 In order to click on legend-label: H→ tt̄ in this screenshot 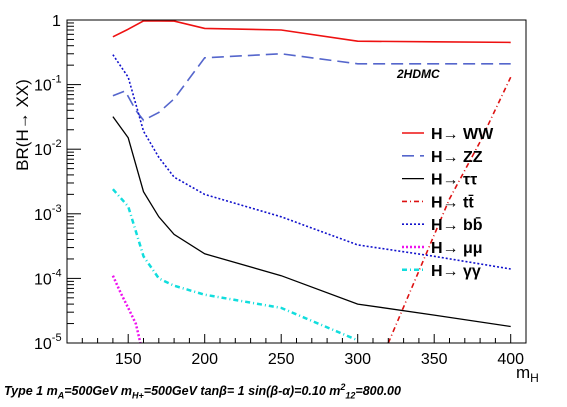, I will do `click(452, 202)`.